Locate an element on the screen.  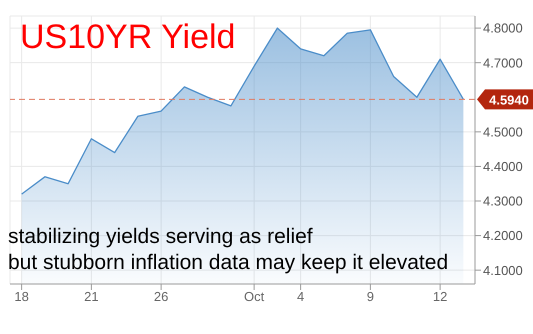
x-tick-label: Oct is located at coordinates (254, 296).